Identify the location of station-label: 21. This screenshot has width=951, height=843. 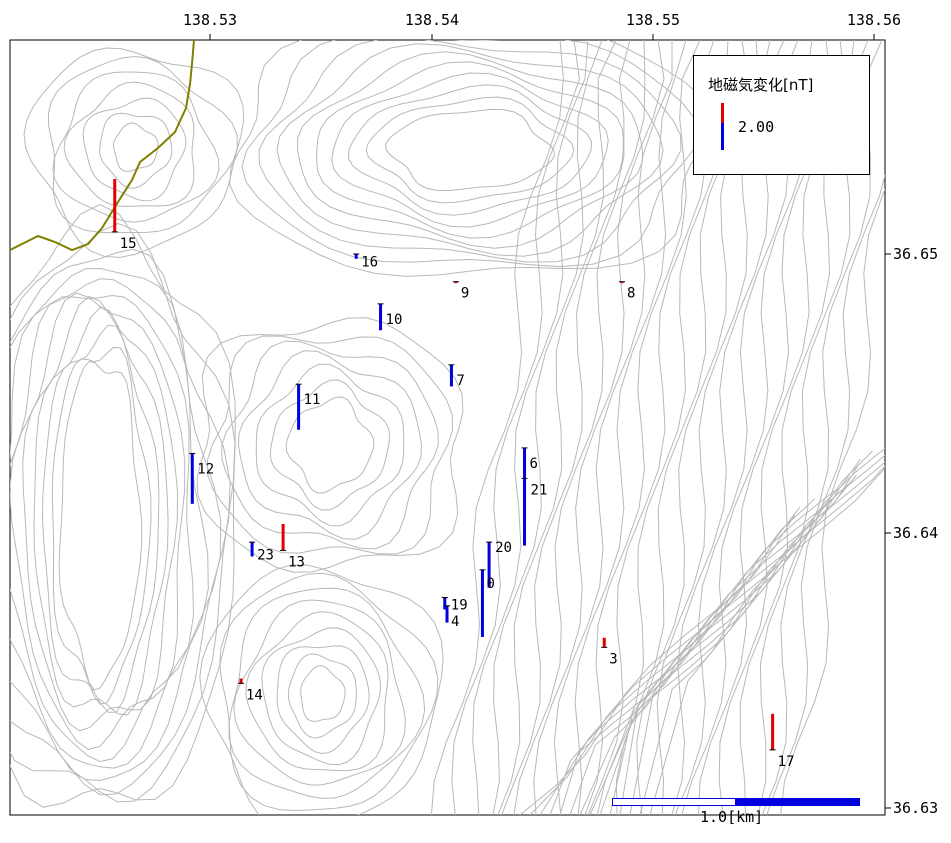
(539, 490).